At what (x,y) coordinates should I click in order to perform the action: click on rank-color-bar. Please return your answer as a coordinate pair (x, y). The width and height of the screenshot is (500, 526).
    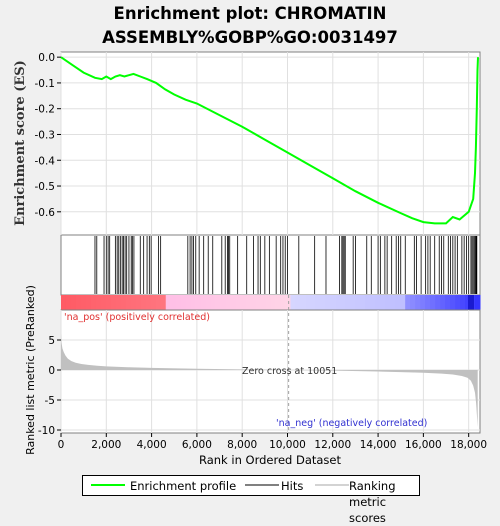
    Looking at the image, I should click on (271, 302).